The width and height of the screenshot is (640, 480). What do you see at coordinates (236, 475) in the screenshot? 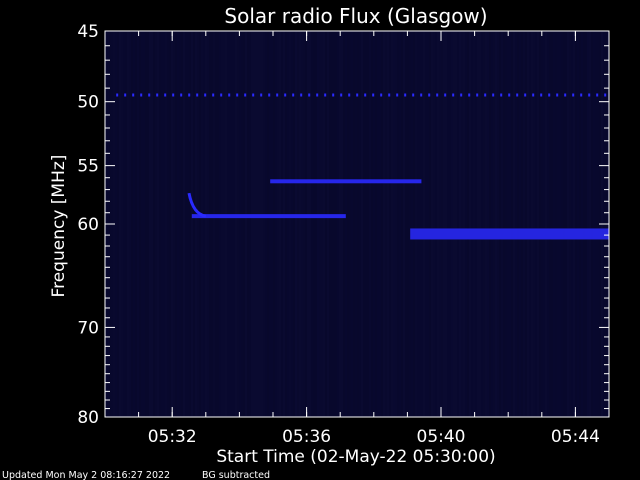
I see `footer-bg-note: BG subtracted` at bounding box center [236, 475].